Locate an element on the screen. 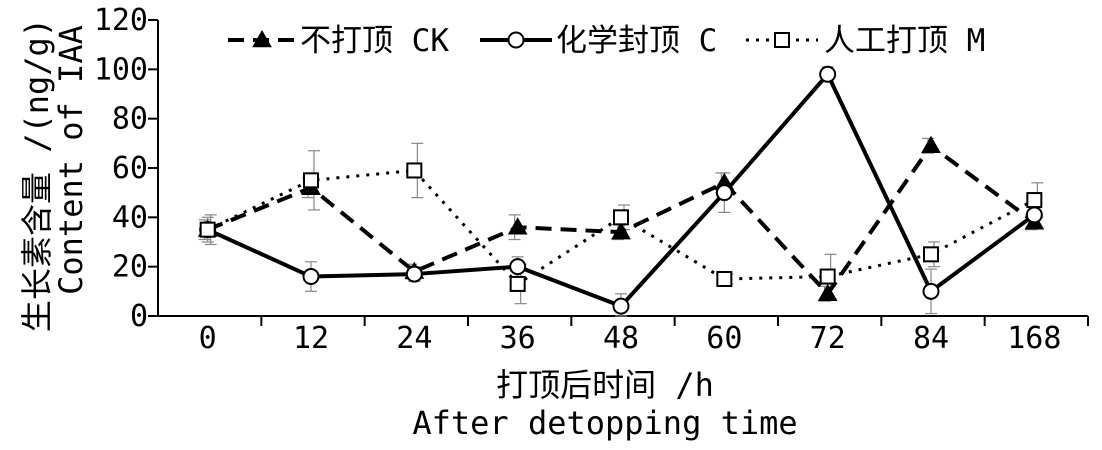 The width and height of the screenshot is (1102, 450). legend-label: 化学封顶 C is located at coordinates (636, 41).